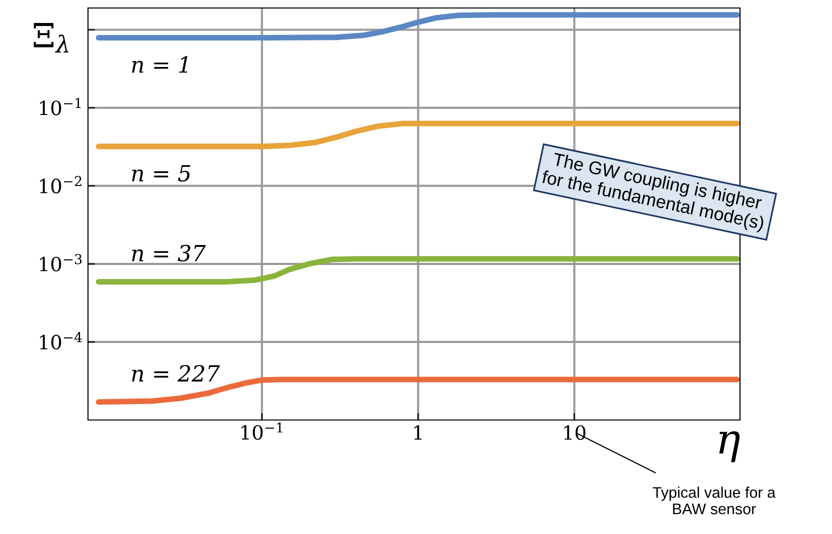 Image resolution: width=832 pixels, height=534 pixels. I want to click on series-label: n = 1, so click(160, 64).